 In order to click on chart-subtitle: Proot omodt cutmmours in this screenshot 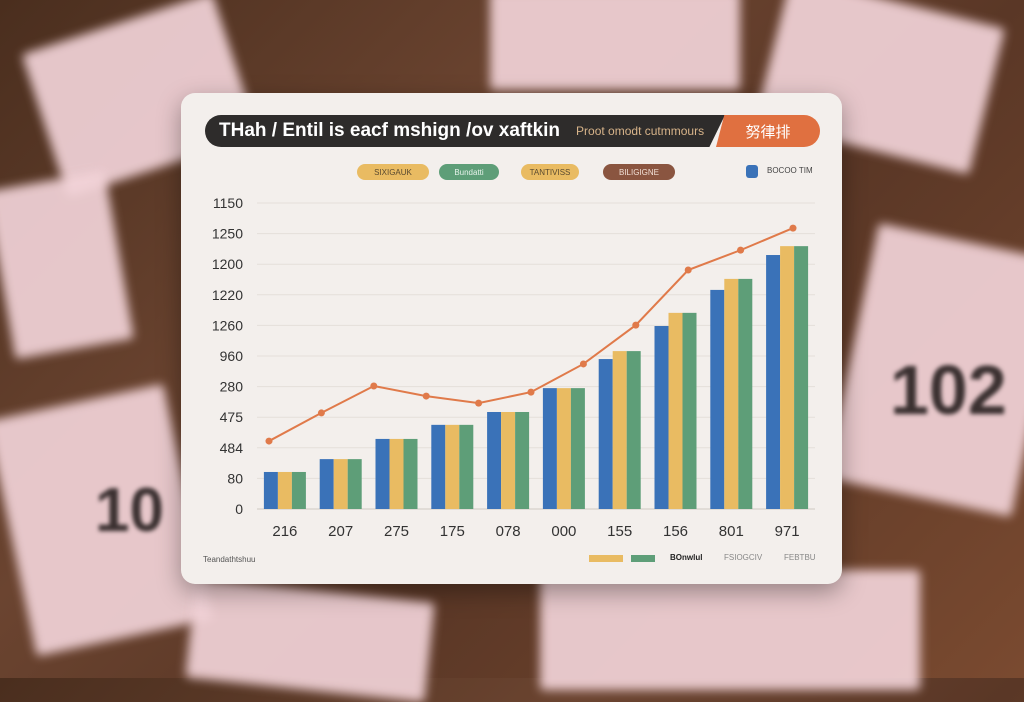, I will do `click(640, 131)`.